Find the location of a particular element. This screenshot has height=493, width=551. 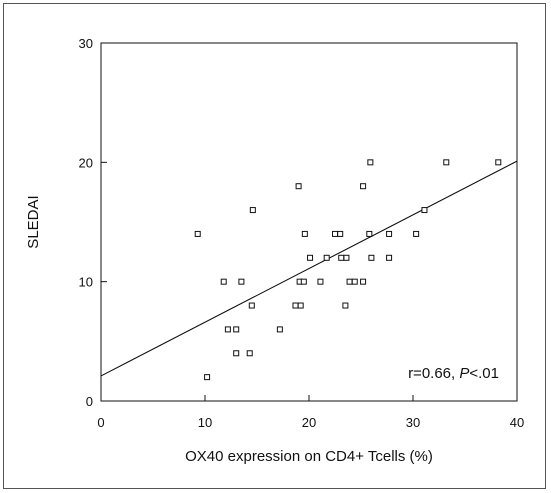

y-tick-label: 30 is located at coordinates (86, 43).